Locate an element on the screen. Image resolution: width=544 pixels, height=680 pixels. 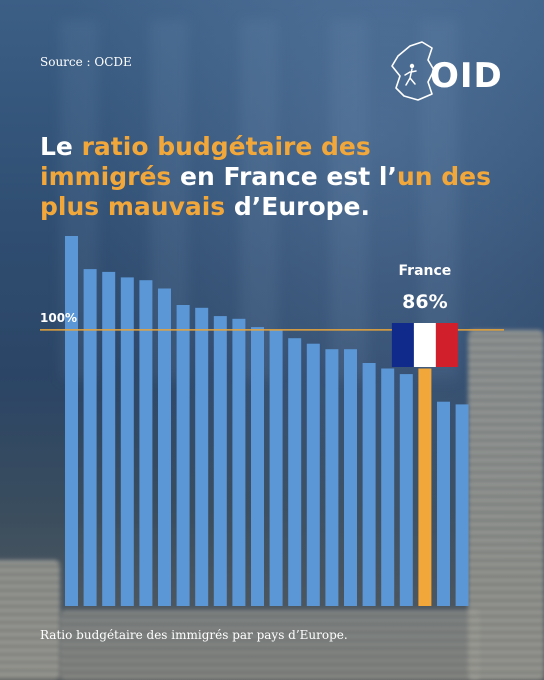
flag-red-stripe is located at coordinates (446, 345).